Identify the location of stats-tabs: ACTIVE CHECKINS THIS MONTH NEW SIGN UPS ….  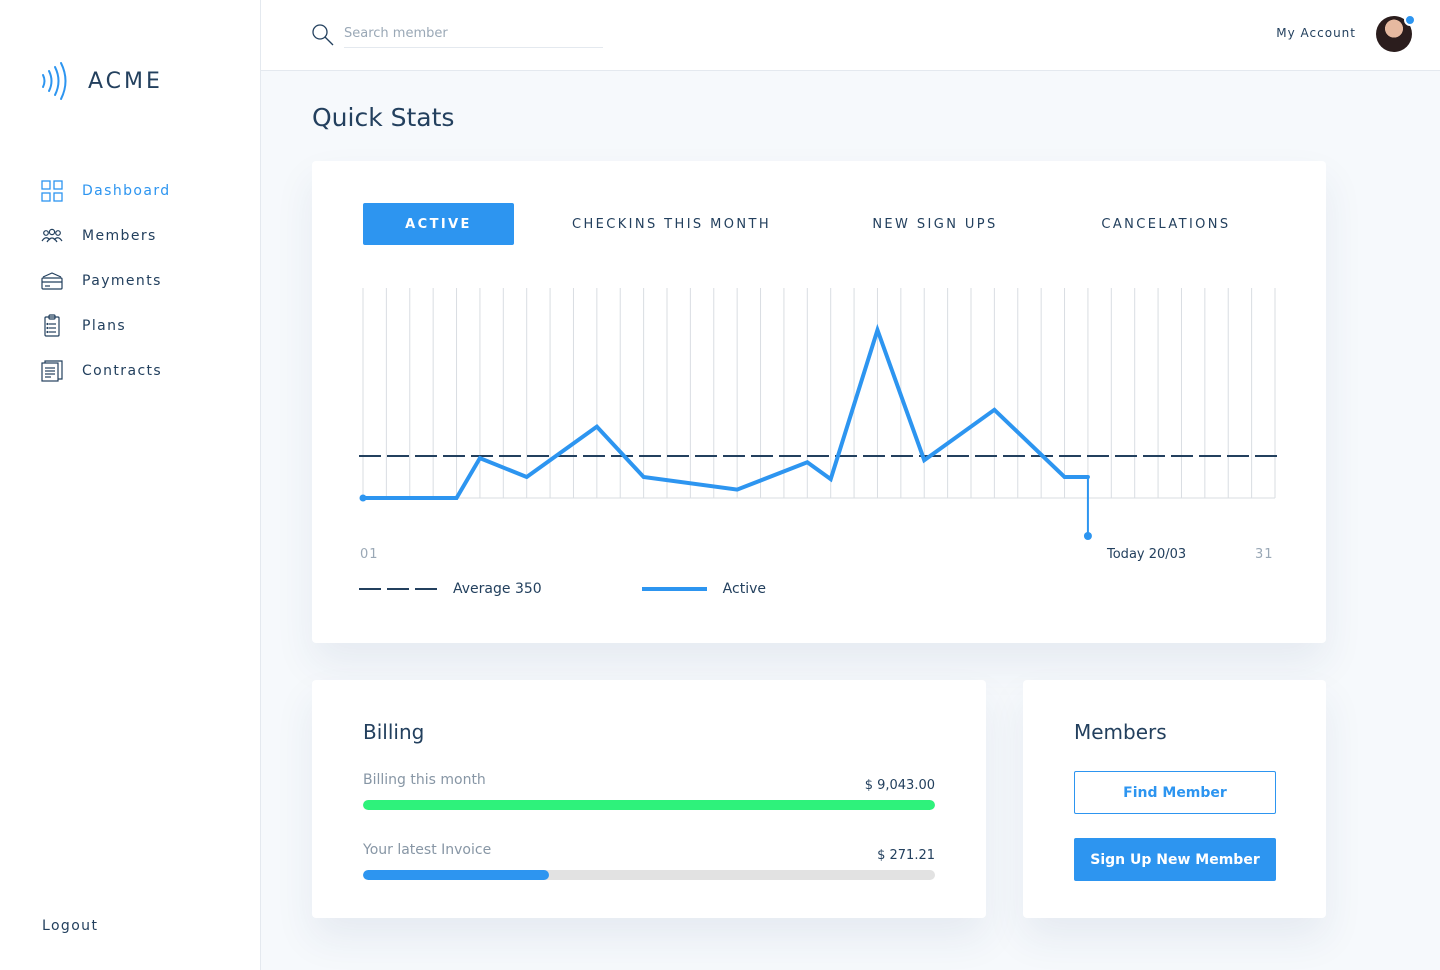
(819, 224).